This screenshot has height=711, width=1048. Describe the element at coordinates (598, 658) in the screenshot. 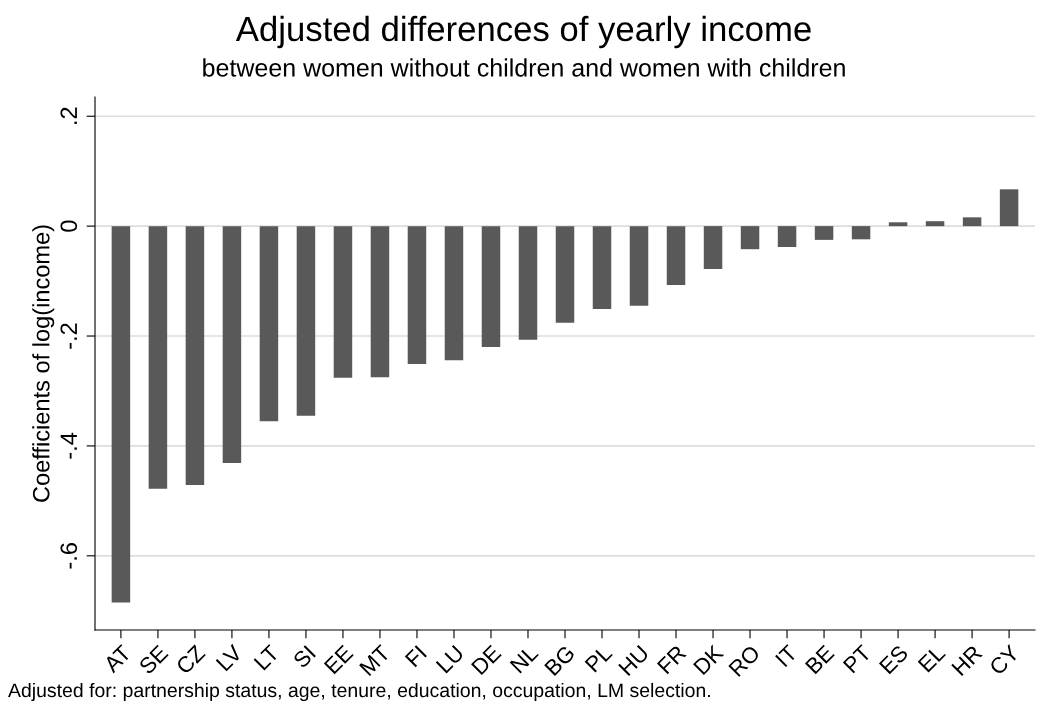

I see `x-tick-label: PL` at that location.